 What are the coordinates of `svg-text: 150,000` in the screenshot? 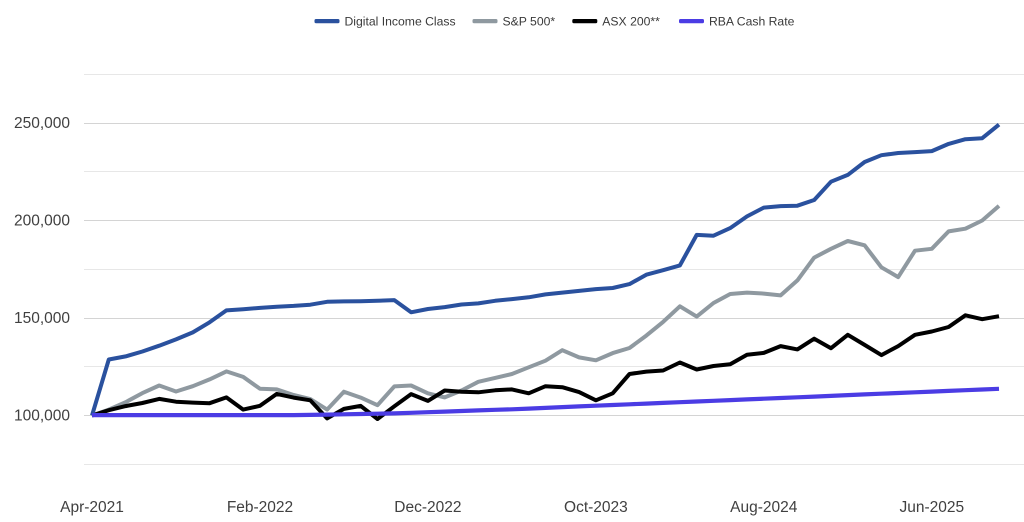 It's located at (42, 318).